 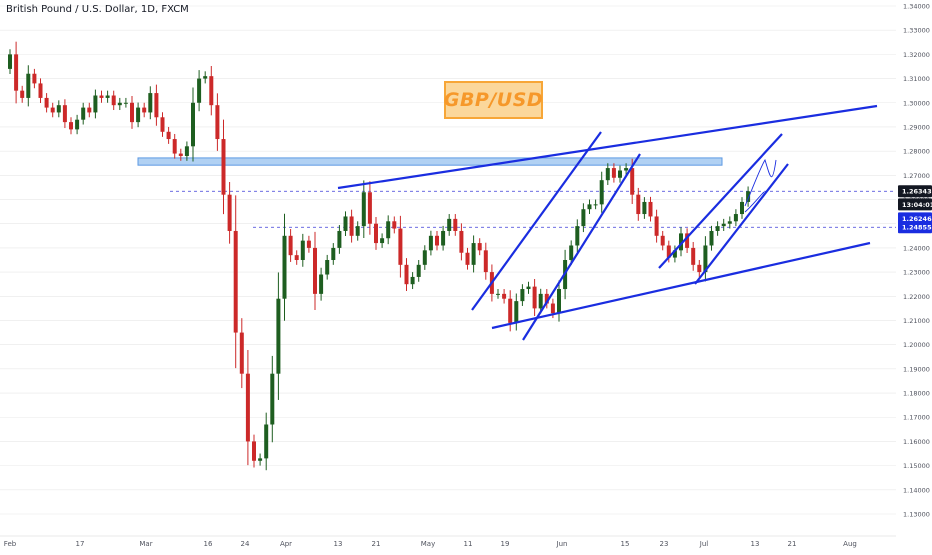 What do you see at coordinates (916, 394) in the screenshot?
I see `price-tick-label: 1.18000` at bounding box center [916, 394].